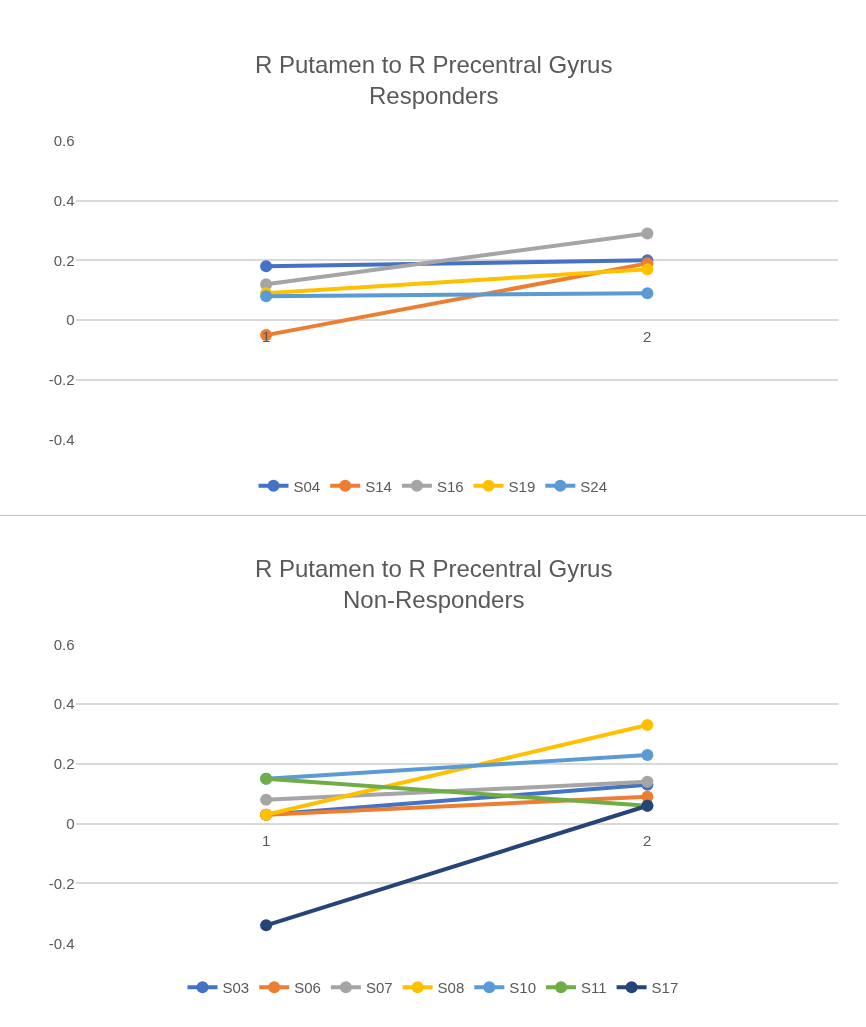 Image resolution: width=866 pixels, height=1027 pixels. Describe the element at coordinates (665, 988) in the screenshot. I see `legend-label: S17` at that location.